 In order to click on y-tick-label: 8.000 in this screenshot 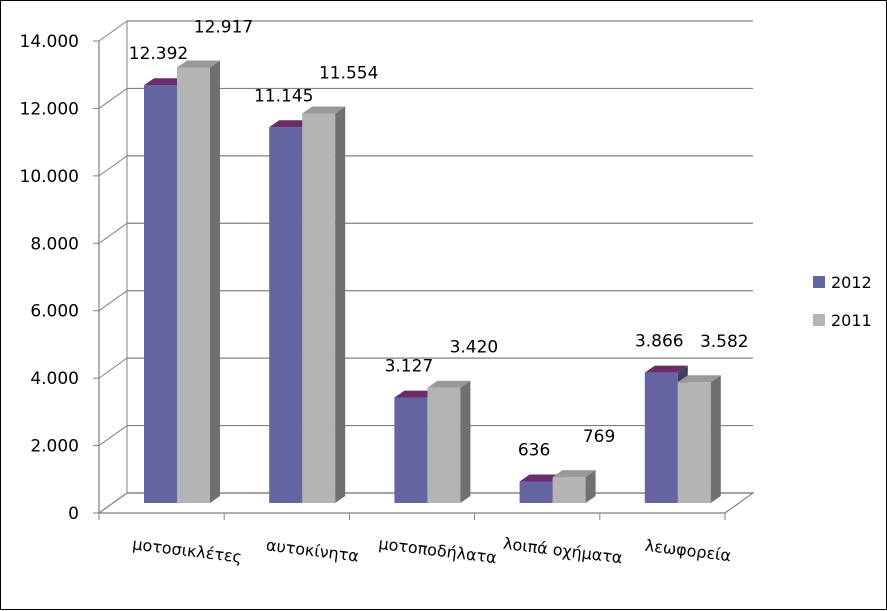, I will do `click(54, 244)`.